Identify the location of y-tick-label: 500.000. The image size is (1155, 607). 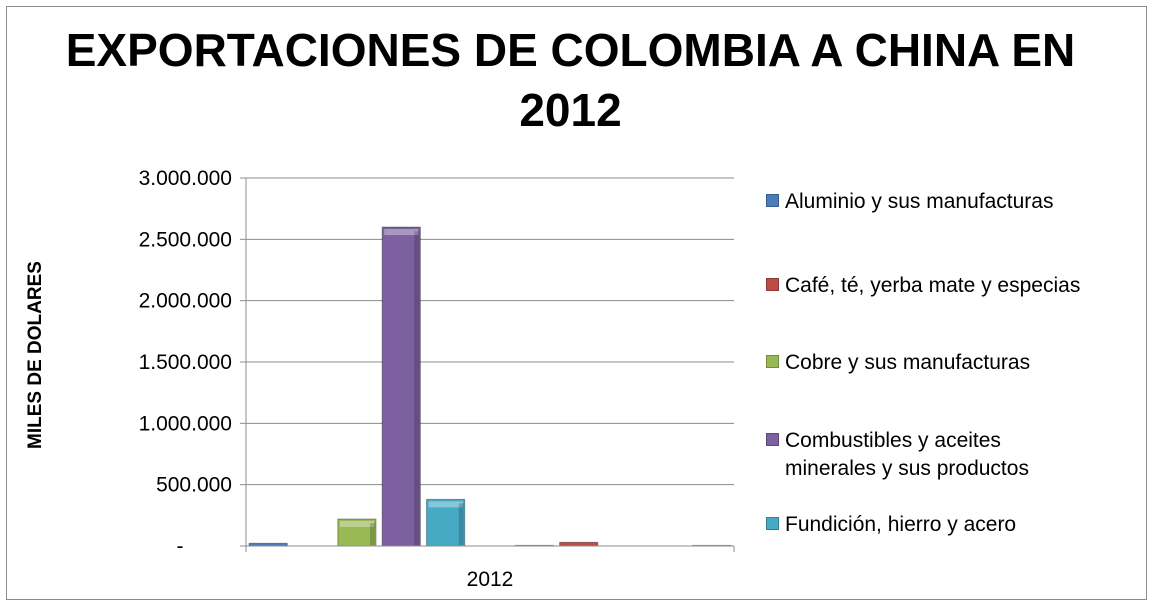
(194, 485).